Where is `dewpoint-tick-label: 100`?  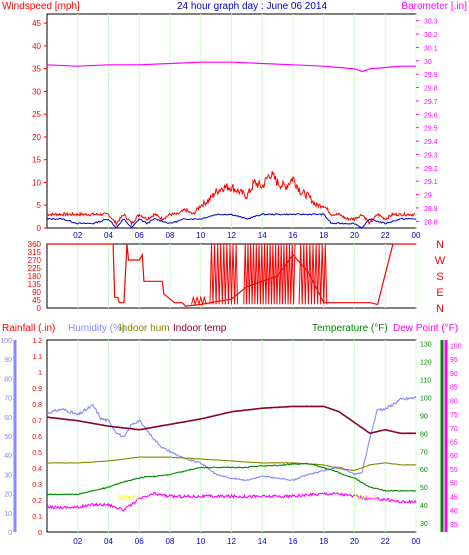
dewpoint-tick-label: 100 is located at coordinates (456, 346).